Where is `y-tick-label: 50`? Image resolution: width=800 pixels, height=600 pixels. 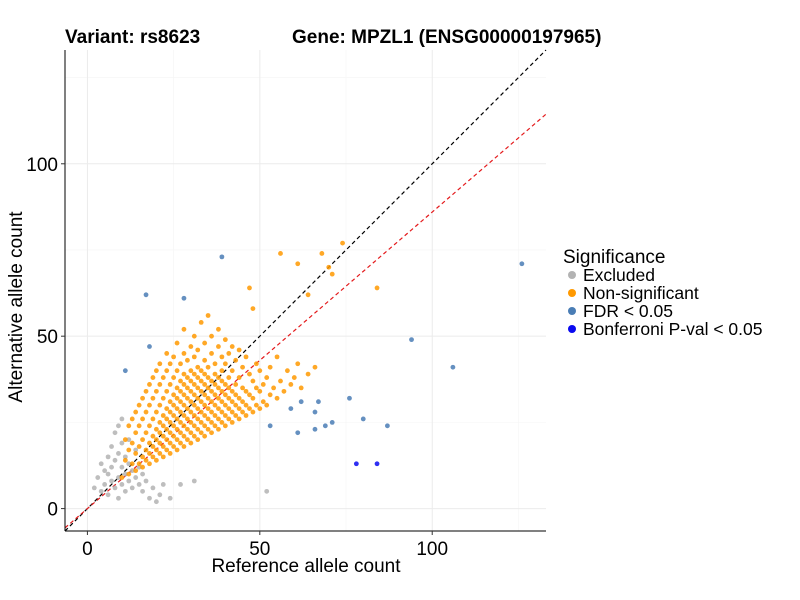 y-tick-label: 50 is located at coordinates (47, 337).